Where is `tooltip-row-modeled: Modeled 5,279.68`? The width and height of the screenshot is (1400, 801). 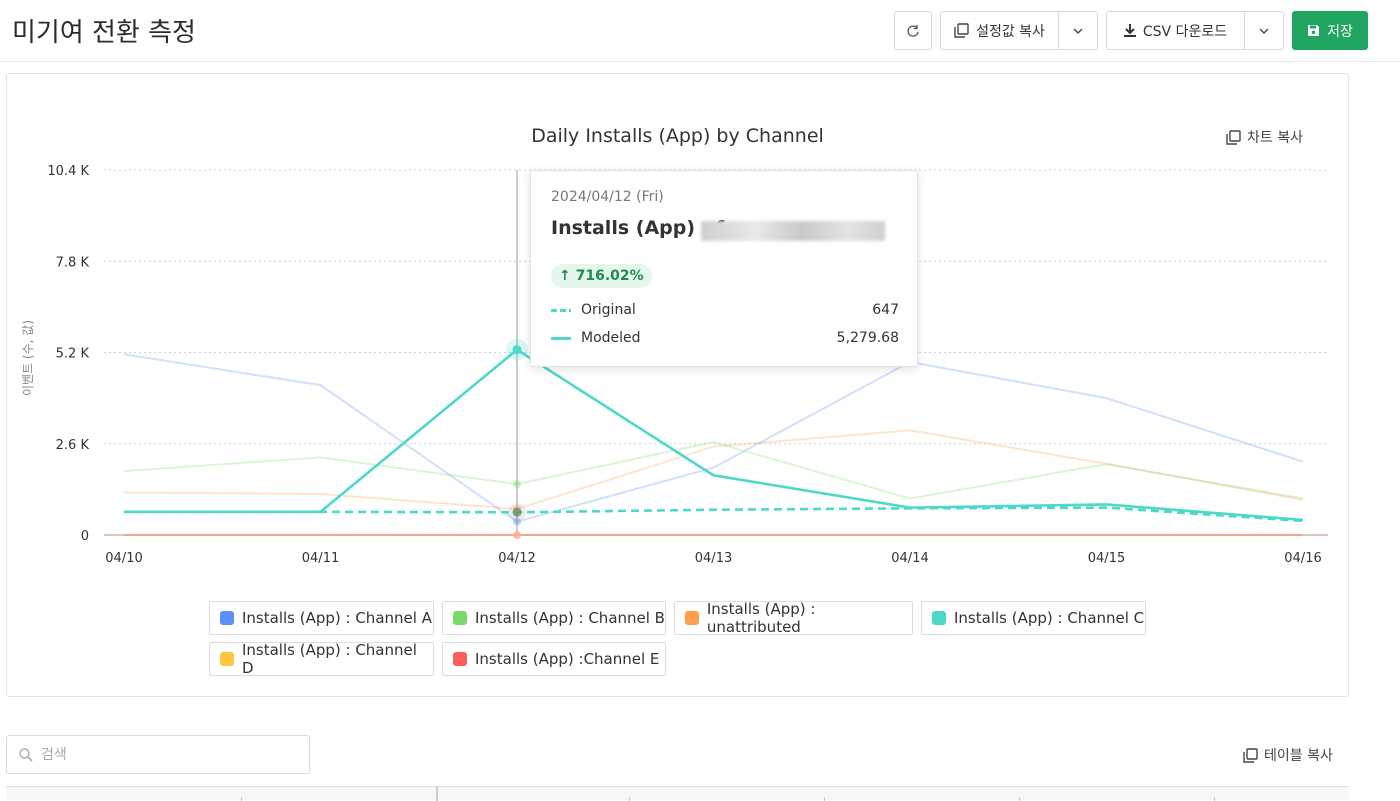 tooltip-row-modeled: Modeled 5,279.68 is located at coordinates (725, 338).